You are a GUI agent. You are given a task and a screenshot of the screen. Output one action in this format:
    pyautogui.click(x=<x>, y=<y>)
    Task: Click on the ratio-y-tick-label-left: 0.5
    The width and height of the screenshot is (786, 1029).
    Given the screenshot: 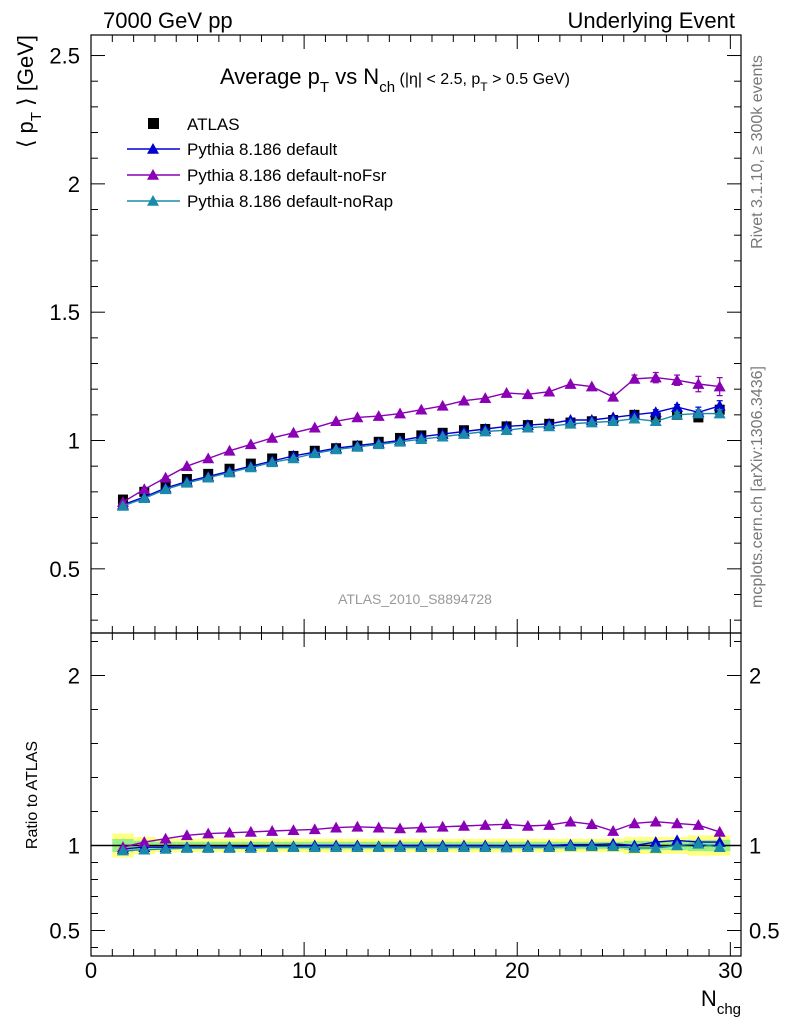 What is the action you would take?
    pyautogui.click(x=64, y=931)
    